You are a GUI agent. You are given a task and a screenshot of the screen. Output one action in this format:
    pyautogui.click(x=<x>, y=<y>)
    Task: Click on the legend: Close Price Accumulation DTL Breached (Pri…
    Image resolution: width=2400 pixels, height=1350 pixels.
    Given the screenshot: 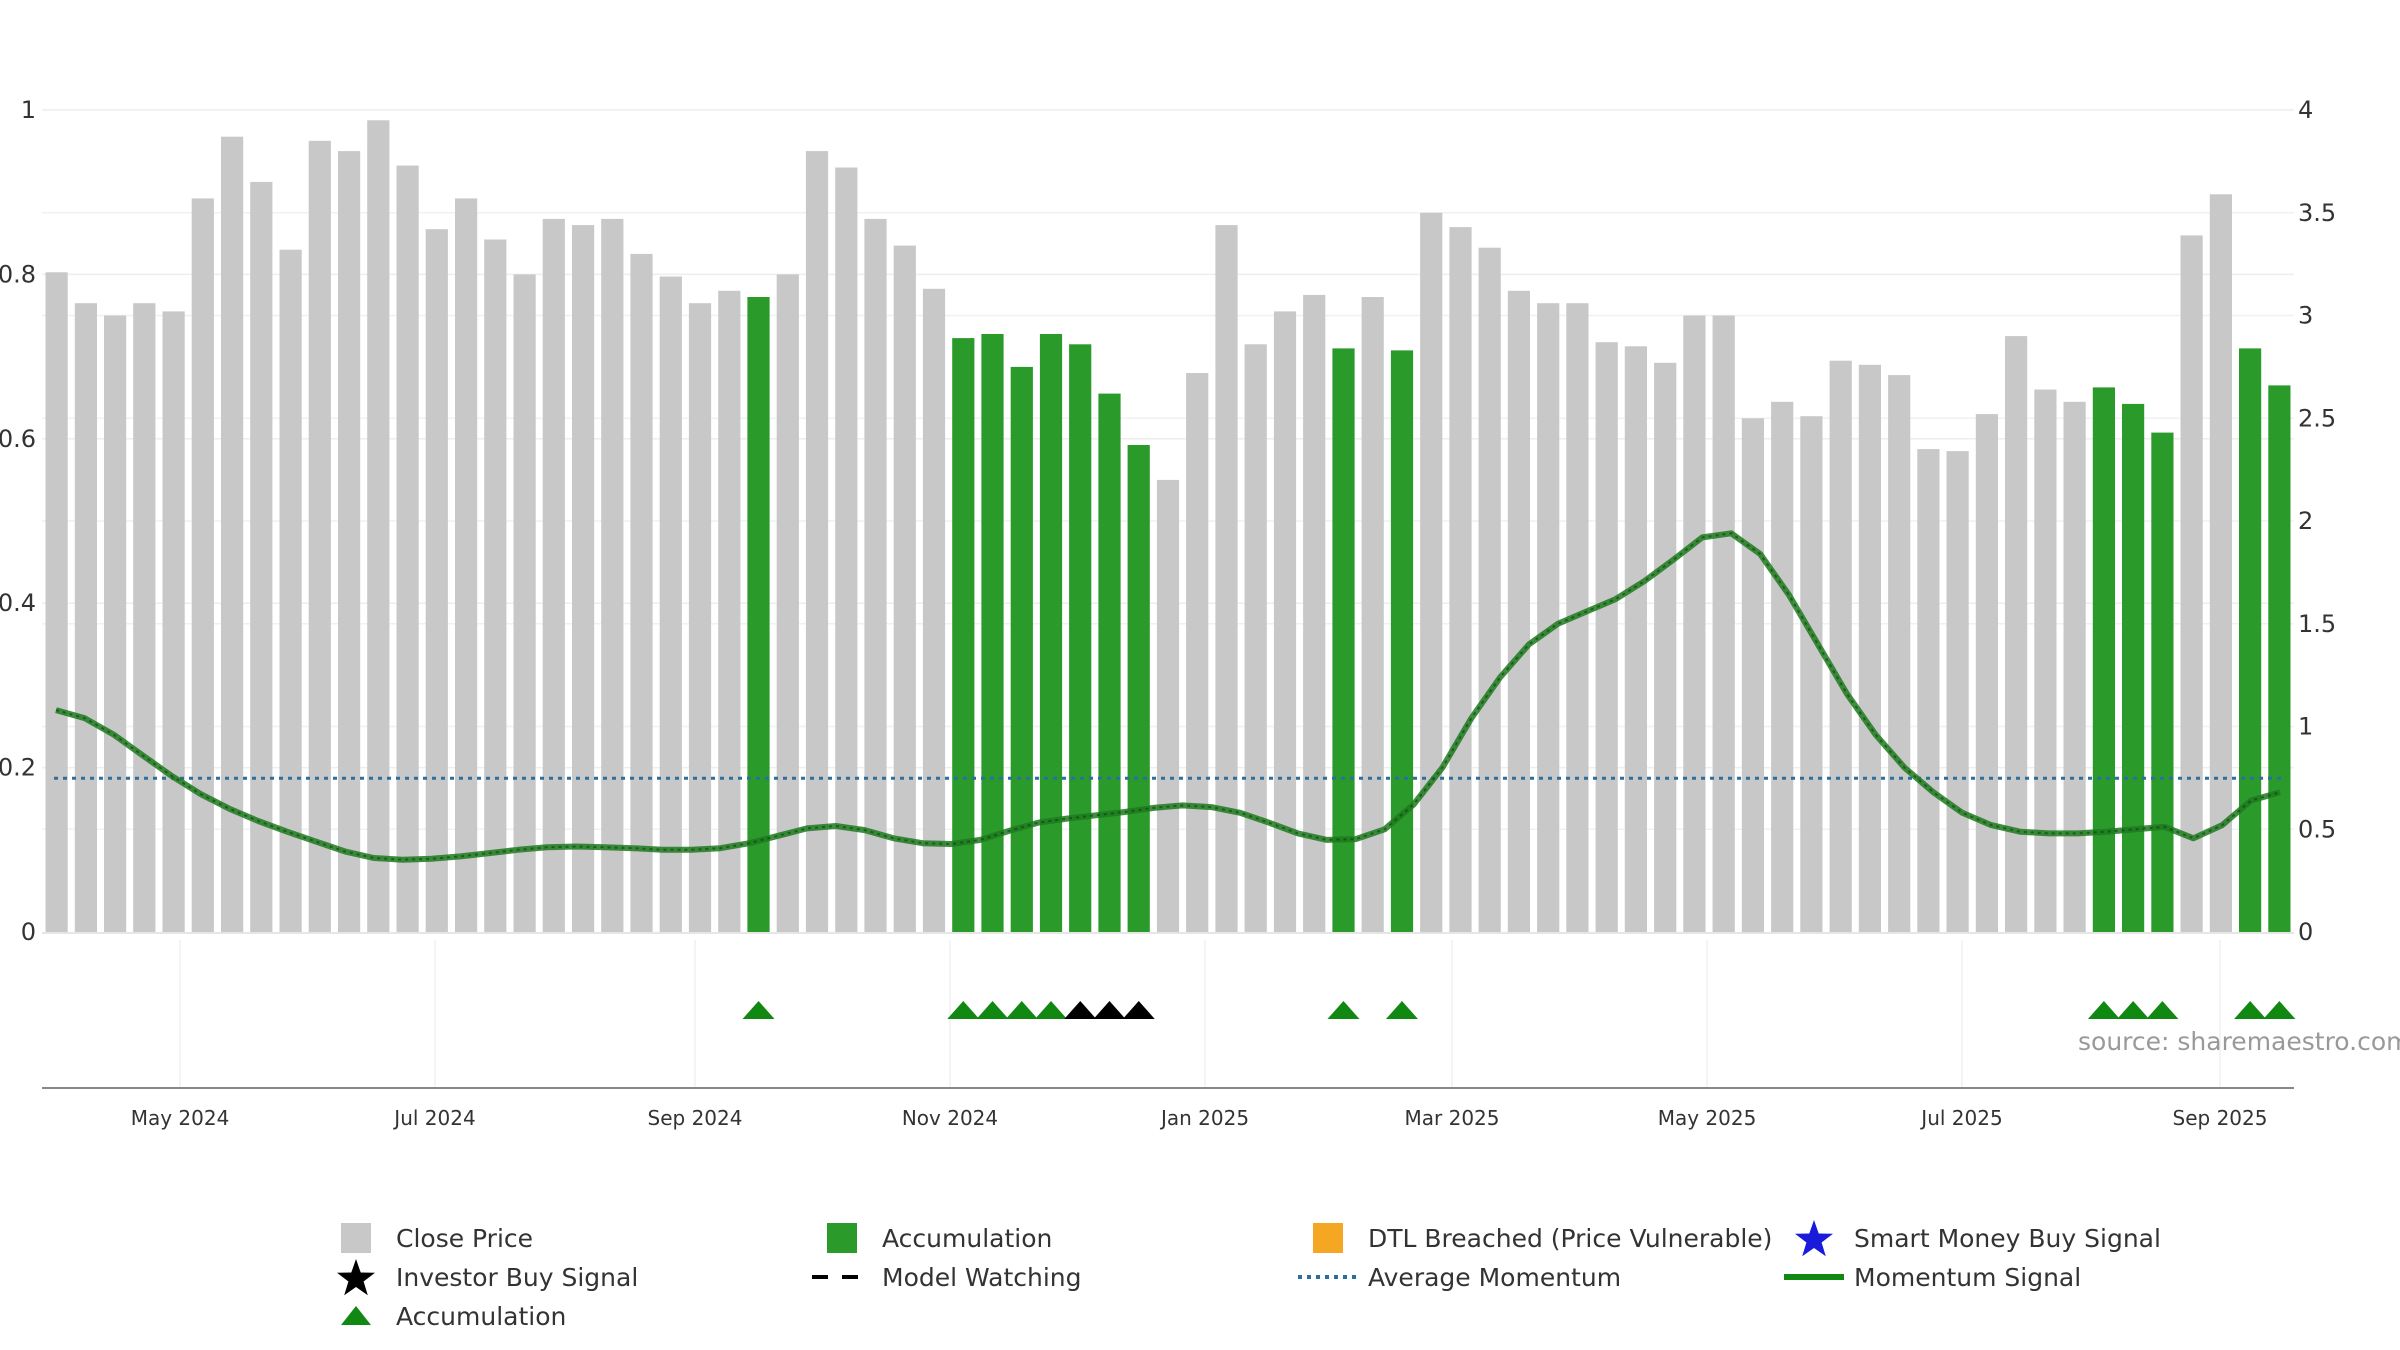 What is the action you would take?
    pyautogui.click(x=1249, y=1275)
    